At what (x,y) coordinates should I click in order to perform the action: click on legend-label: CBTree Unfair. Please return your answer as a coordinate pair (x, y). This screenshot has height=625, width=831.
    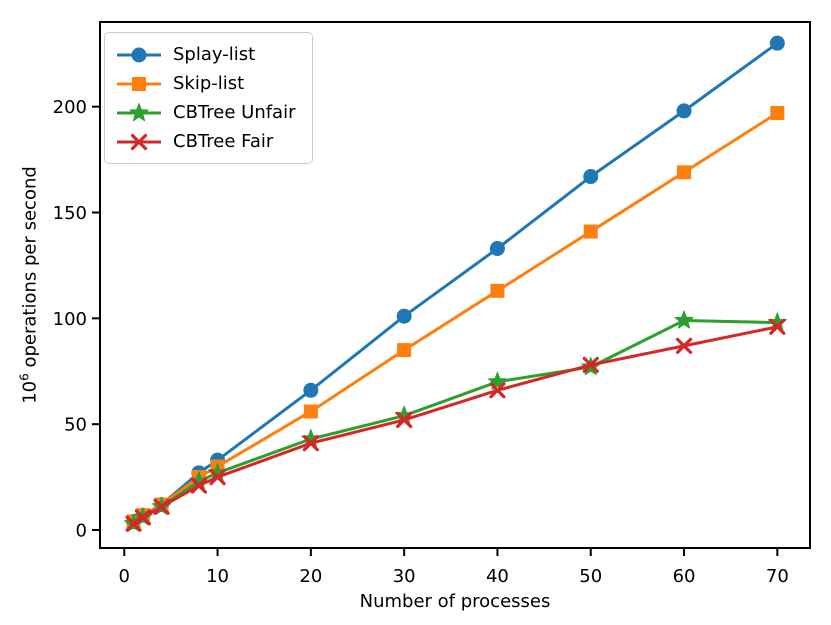
    Looking at the image, I should click on (234, 112).